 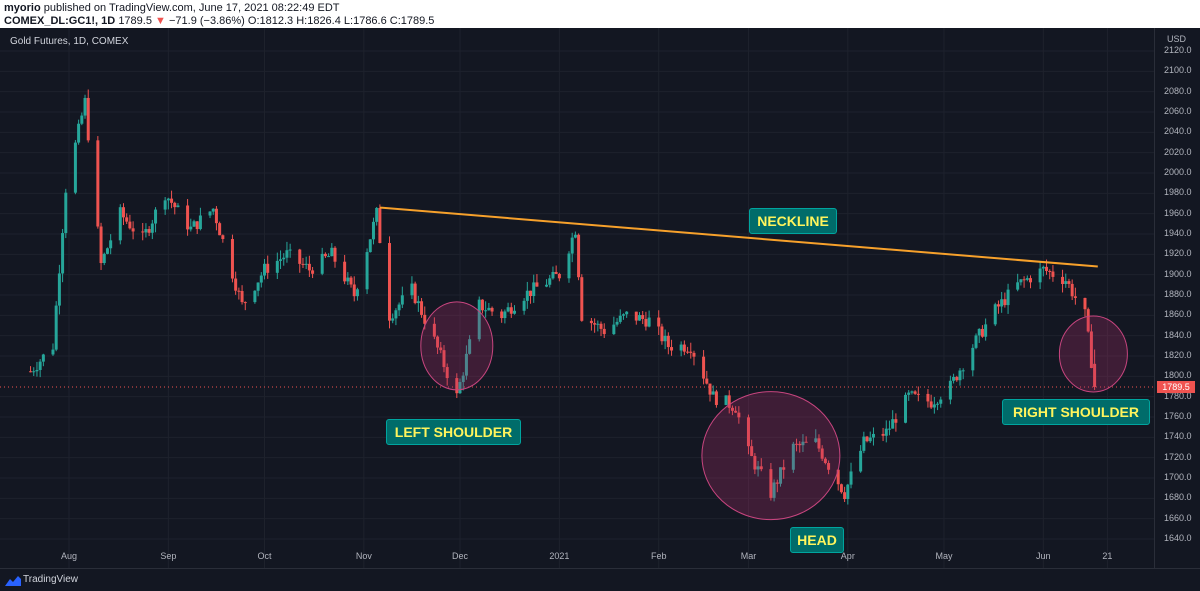 What do you see at coordinates (457, 346) in the screenshot?
I see `left-shoulder-circle` at bounding box center [457, 346].